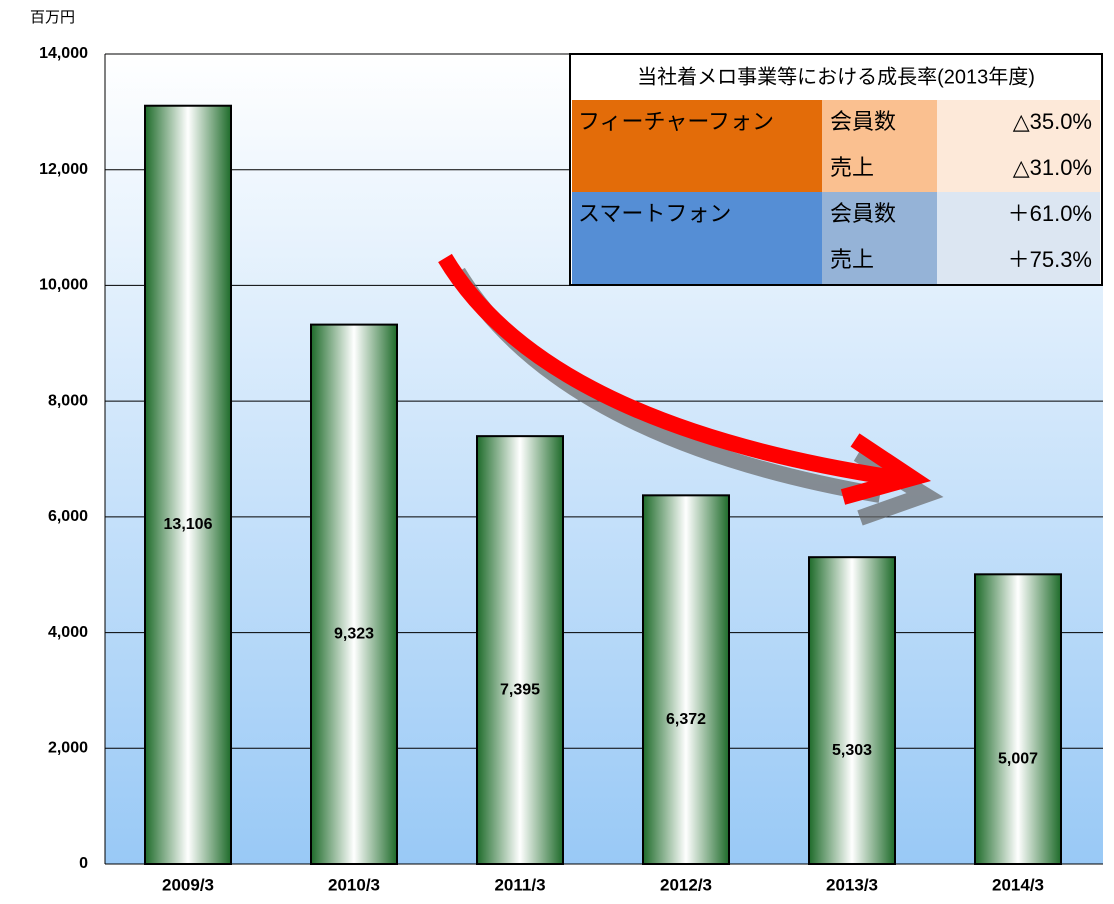 This screenshot has height=904, width=1114. I want to click on group-name: フィーチャーフォン, so click(676, 121).